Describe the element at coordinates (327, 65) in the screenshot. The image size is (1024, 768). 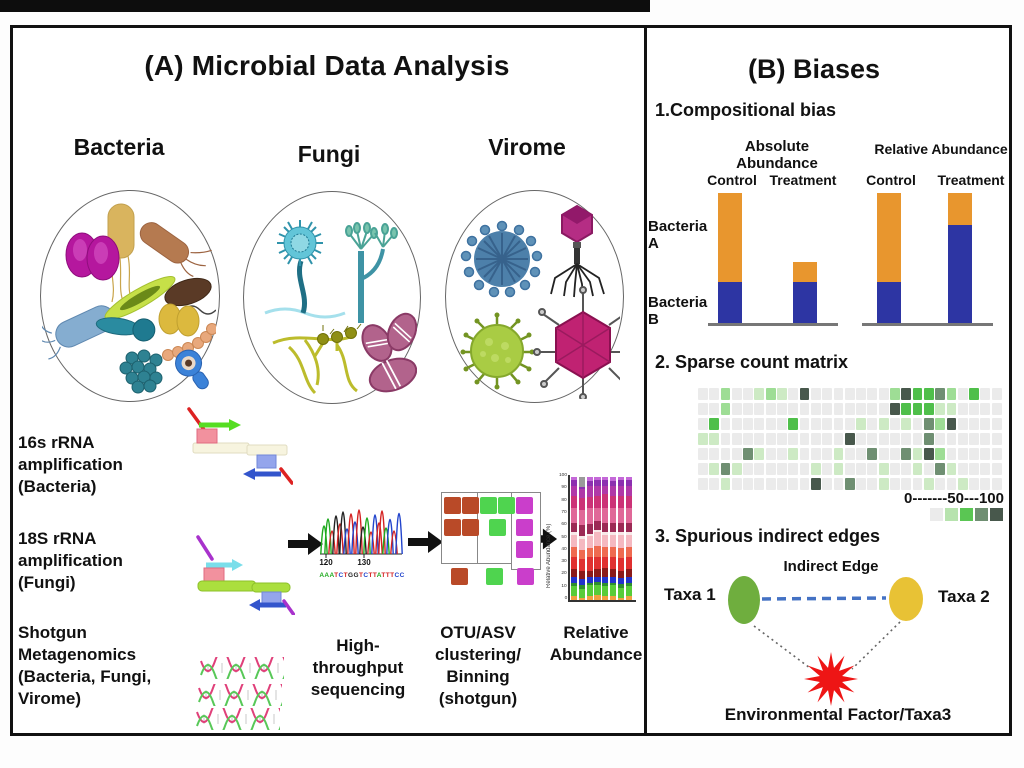
I see `panel-a-title: (A) Microbial Data Analysis` at that location.